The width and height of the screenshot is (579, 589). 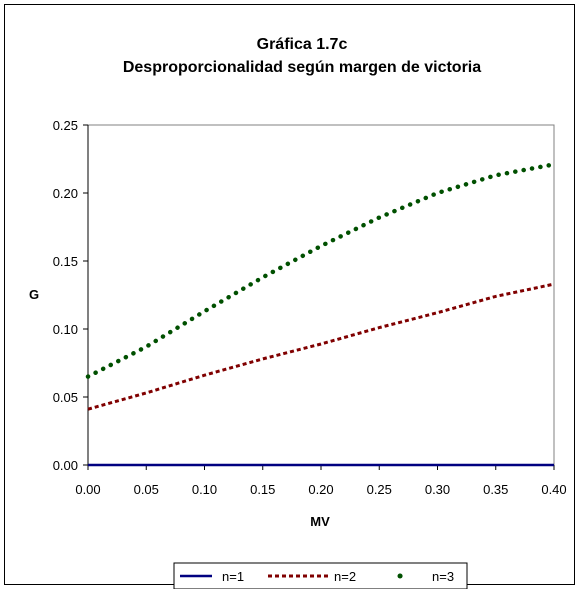 What do you see at coordinates (262, 489) in the screenshot?
I see `x-tick-label: 0.15` at bounding box center [262, 489].